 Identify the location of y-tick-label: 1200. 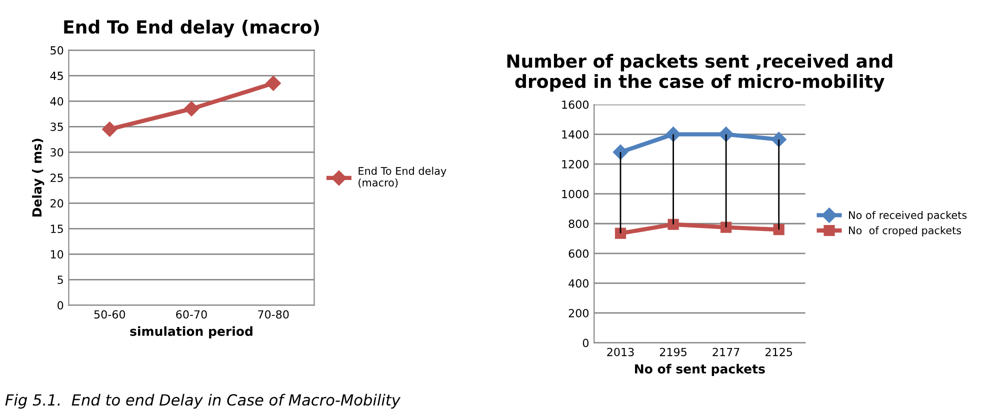
(575, 164).